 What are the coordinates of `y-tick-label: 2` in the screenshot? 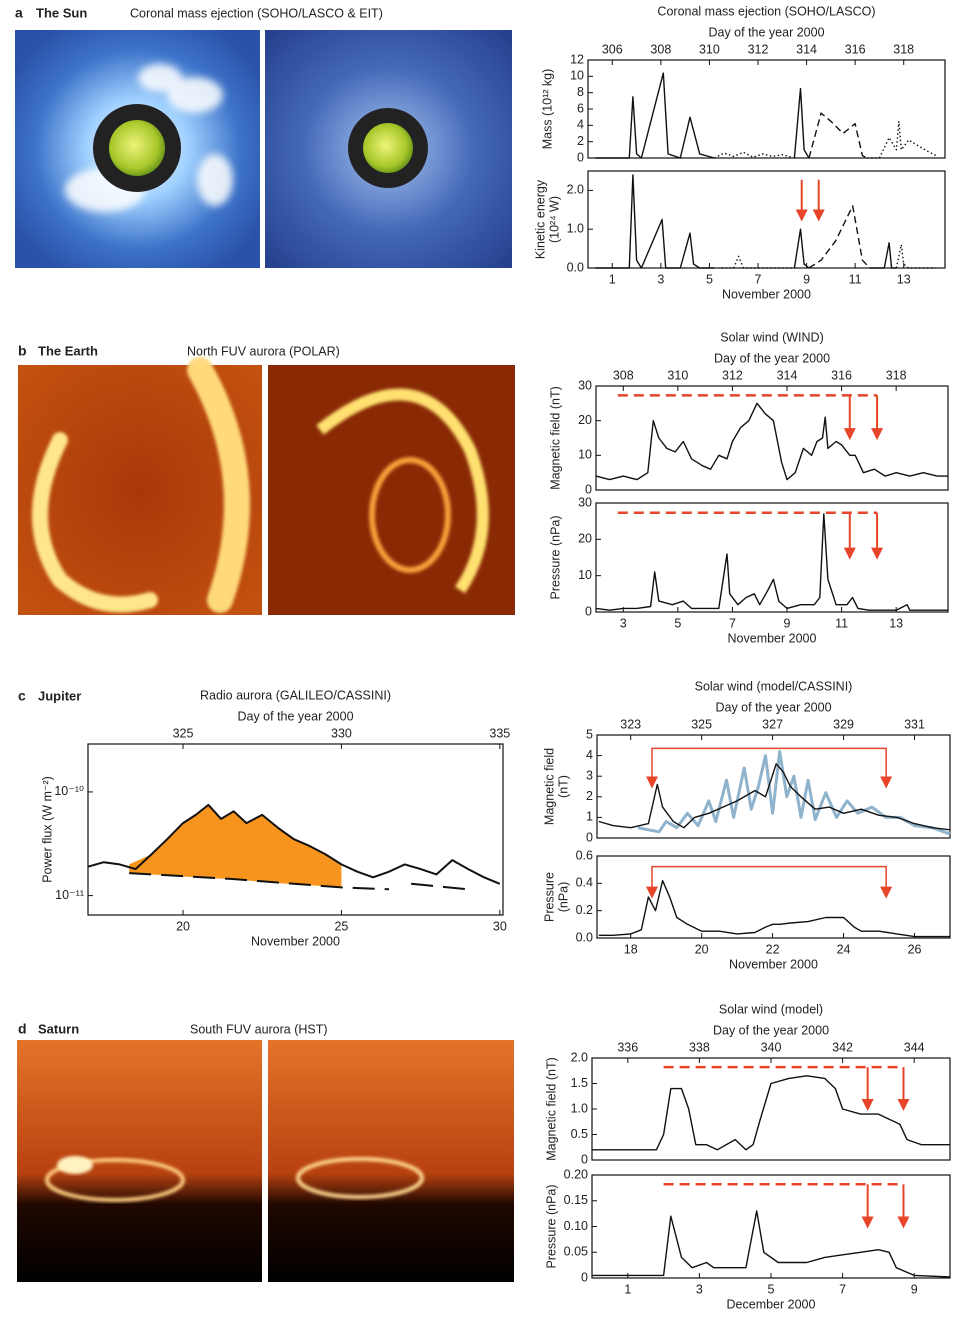 It's located at (580, 141).